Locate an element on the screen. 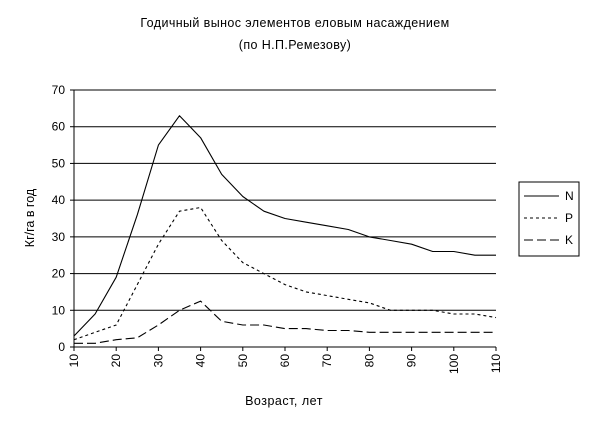 This screenshot has width=590, height=430. legend: NPK is located at coordinates (549, 219).